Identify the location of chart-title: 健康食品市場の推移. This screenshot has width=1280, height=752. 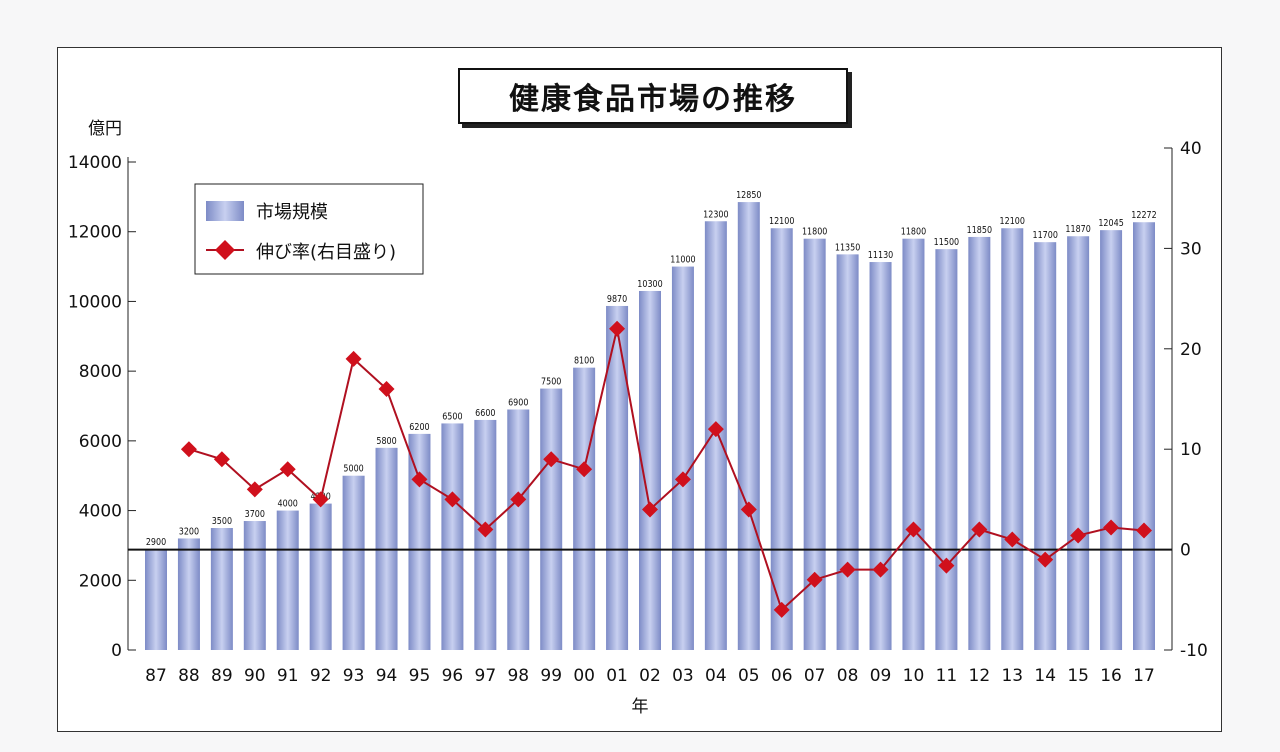
(653, 96).